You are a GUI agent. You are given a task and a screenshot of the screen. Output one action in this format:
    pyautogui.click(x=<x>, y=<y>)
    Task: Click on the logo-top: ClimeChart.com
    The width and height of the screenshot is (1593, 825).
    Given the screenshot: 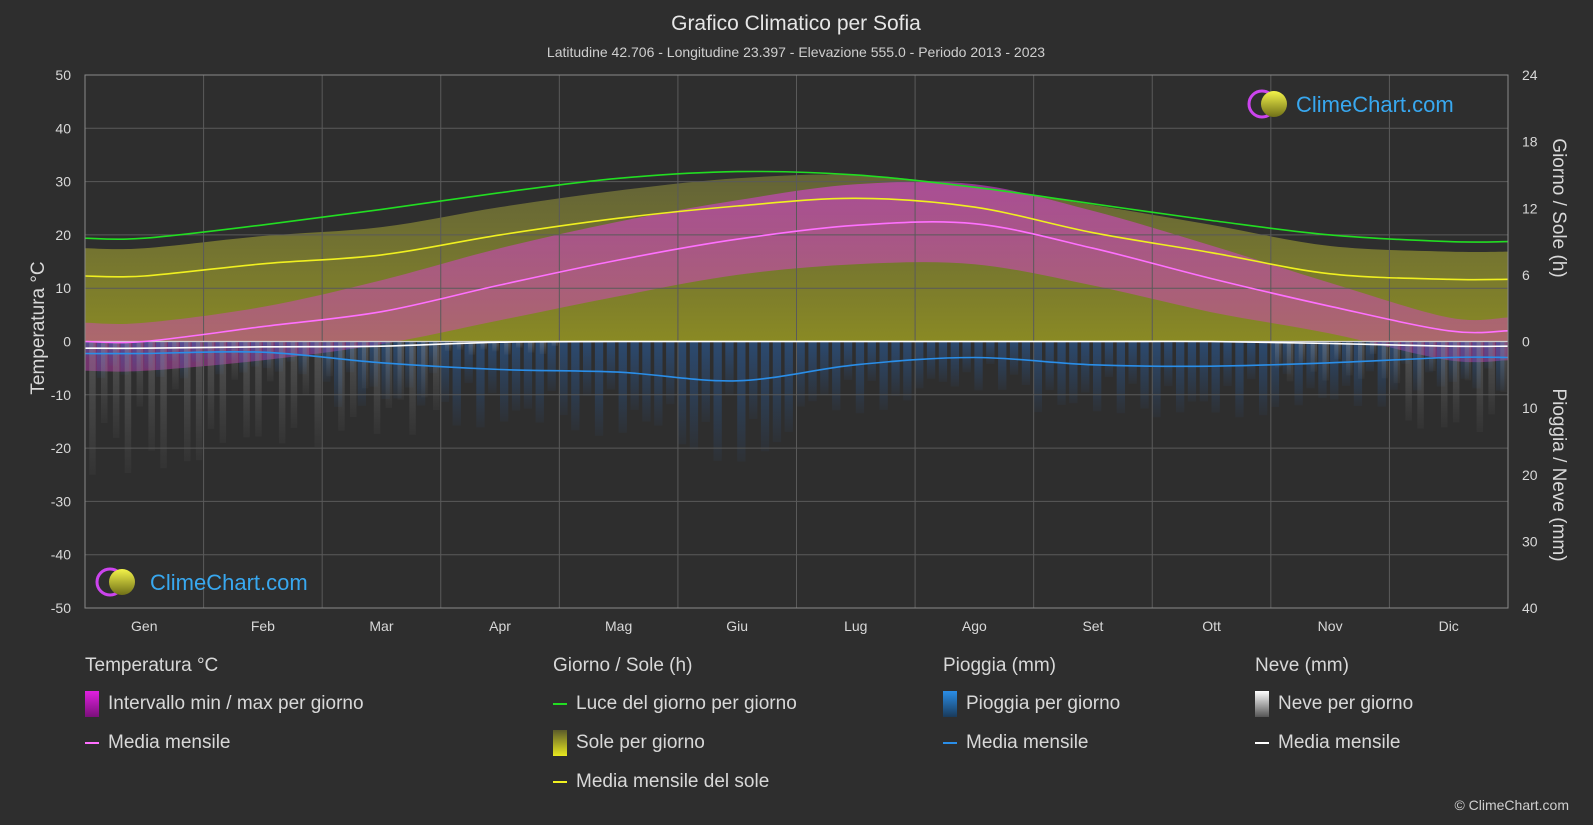 What is the action you would take?
    pyautogui.click(x=1350, y=104)
    